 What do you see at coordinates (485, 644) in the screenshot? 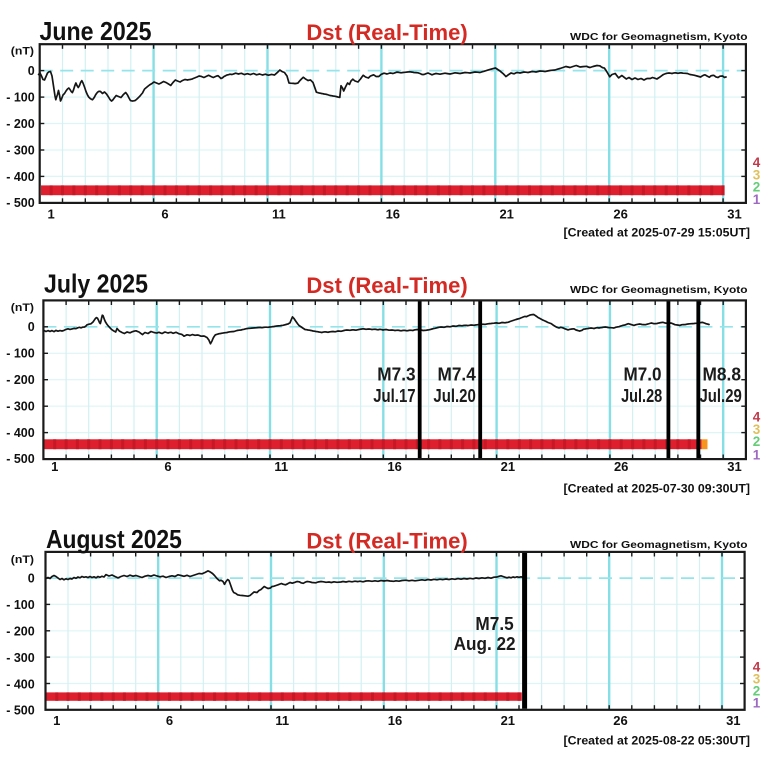
I see `svg-text: Aug. 22` at bounding box center [485, 644].